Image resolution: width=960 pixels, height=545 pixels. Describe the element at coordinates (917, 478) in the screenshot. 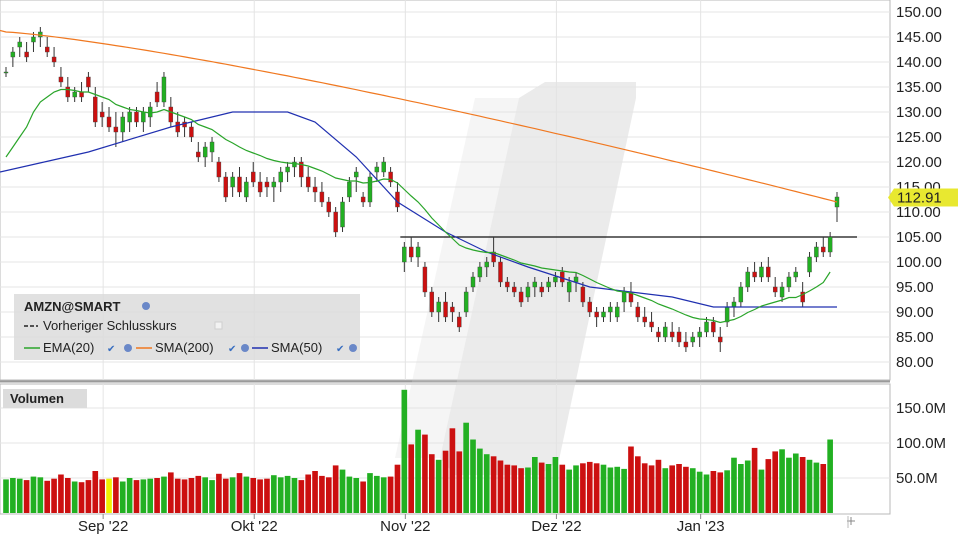

I see `volume-tick-label: 50.0M` at that location.